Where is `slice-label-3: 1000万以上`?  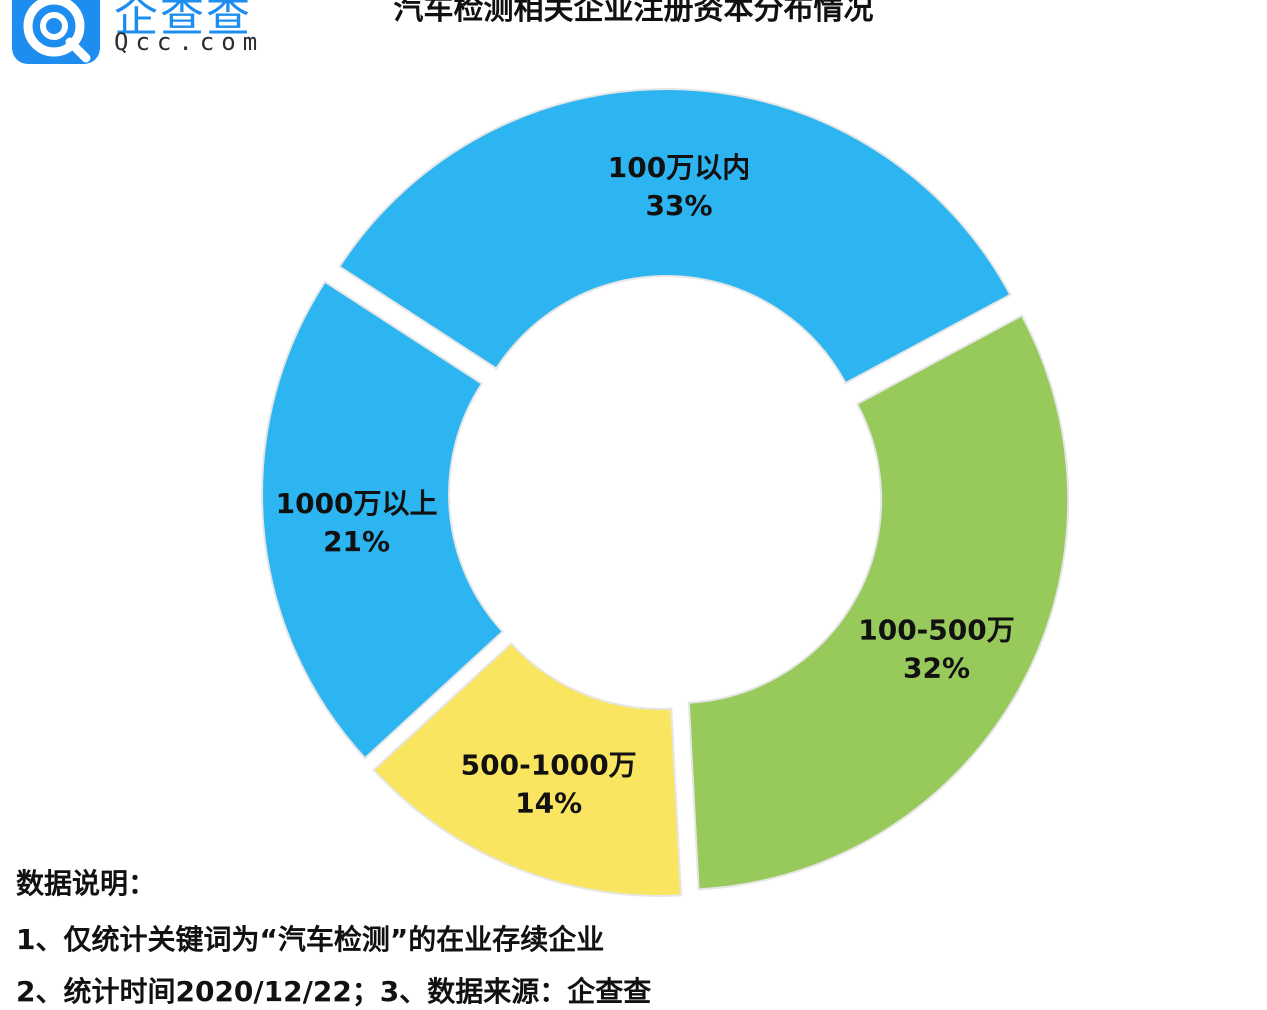 slice-label-3: 1000万以上 is located at coordinates (357, 503).